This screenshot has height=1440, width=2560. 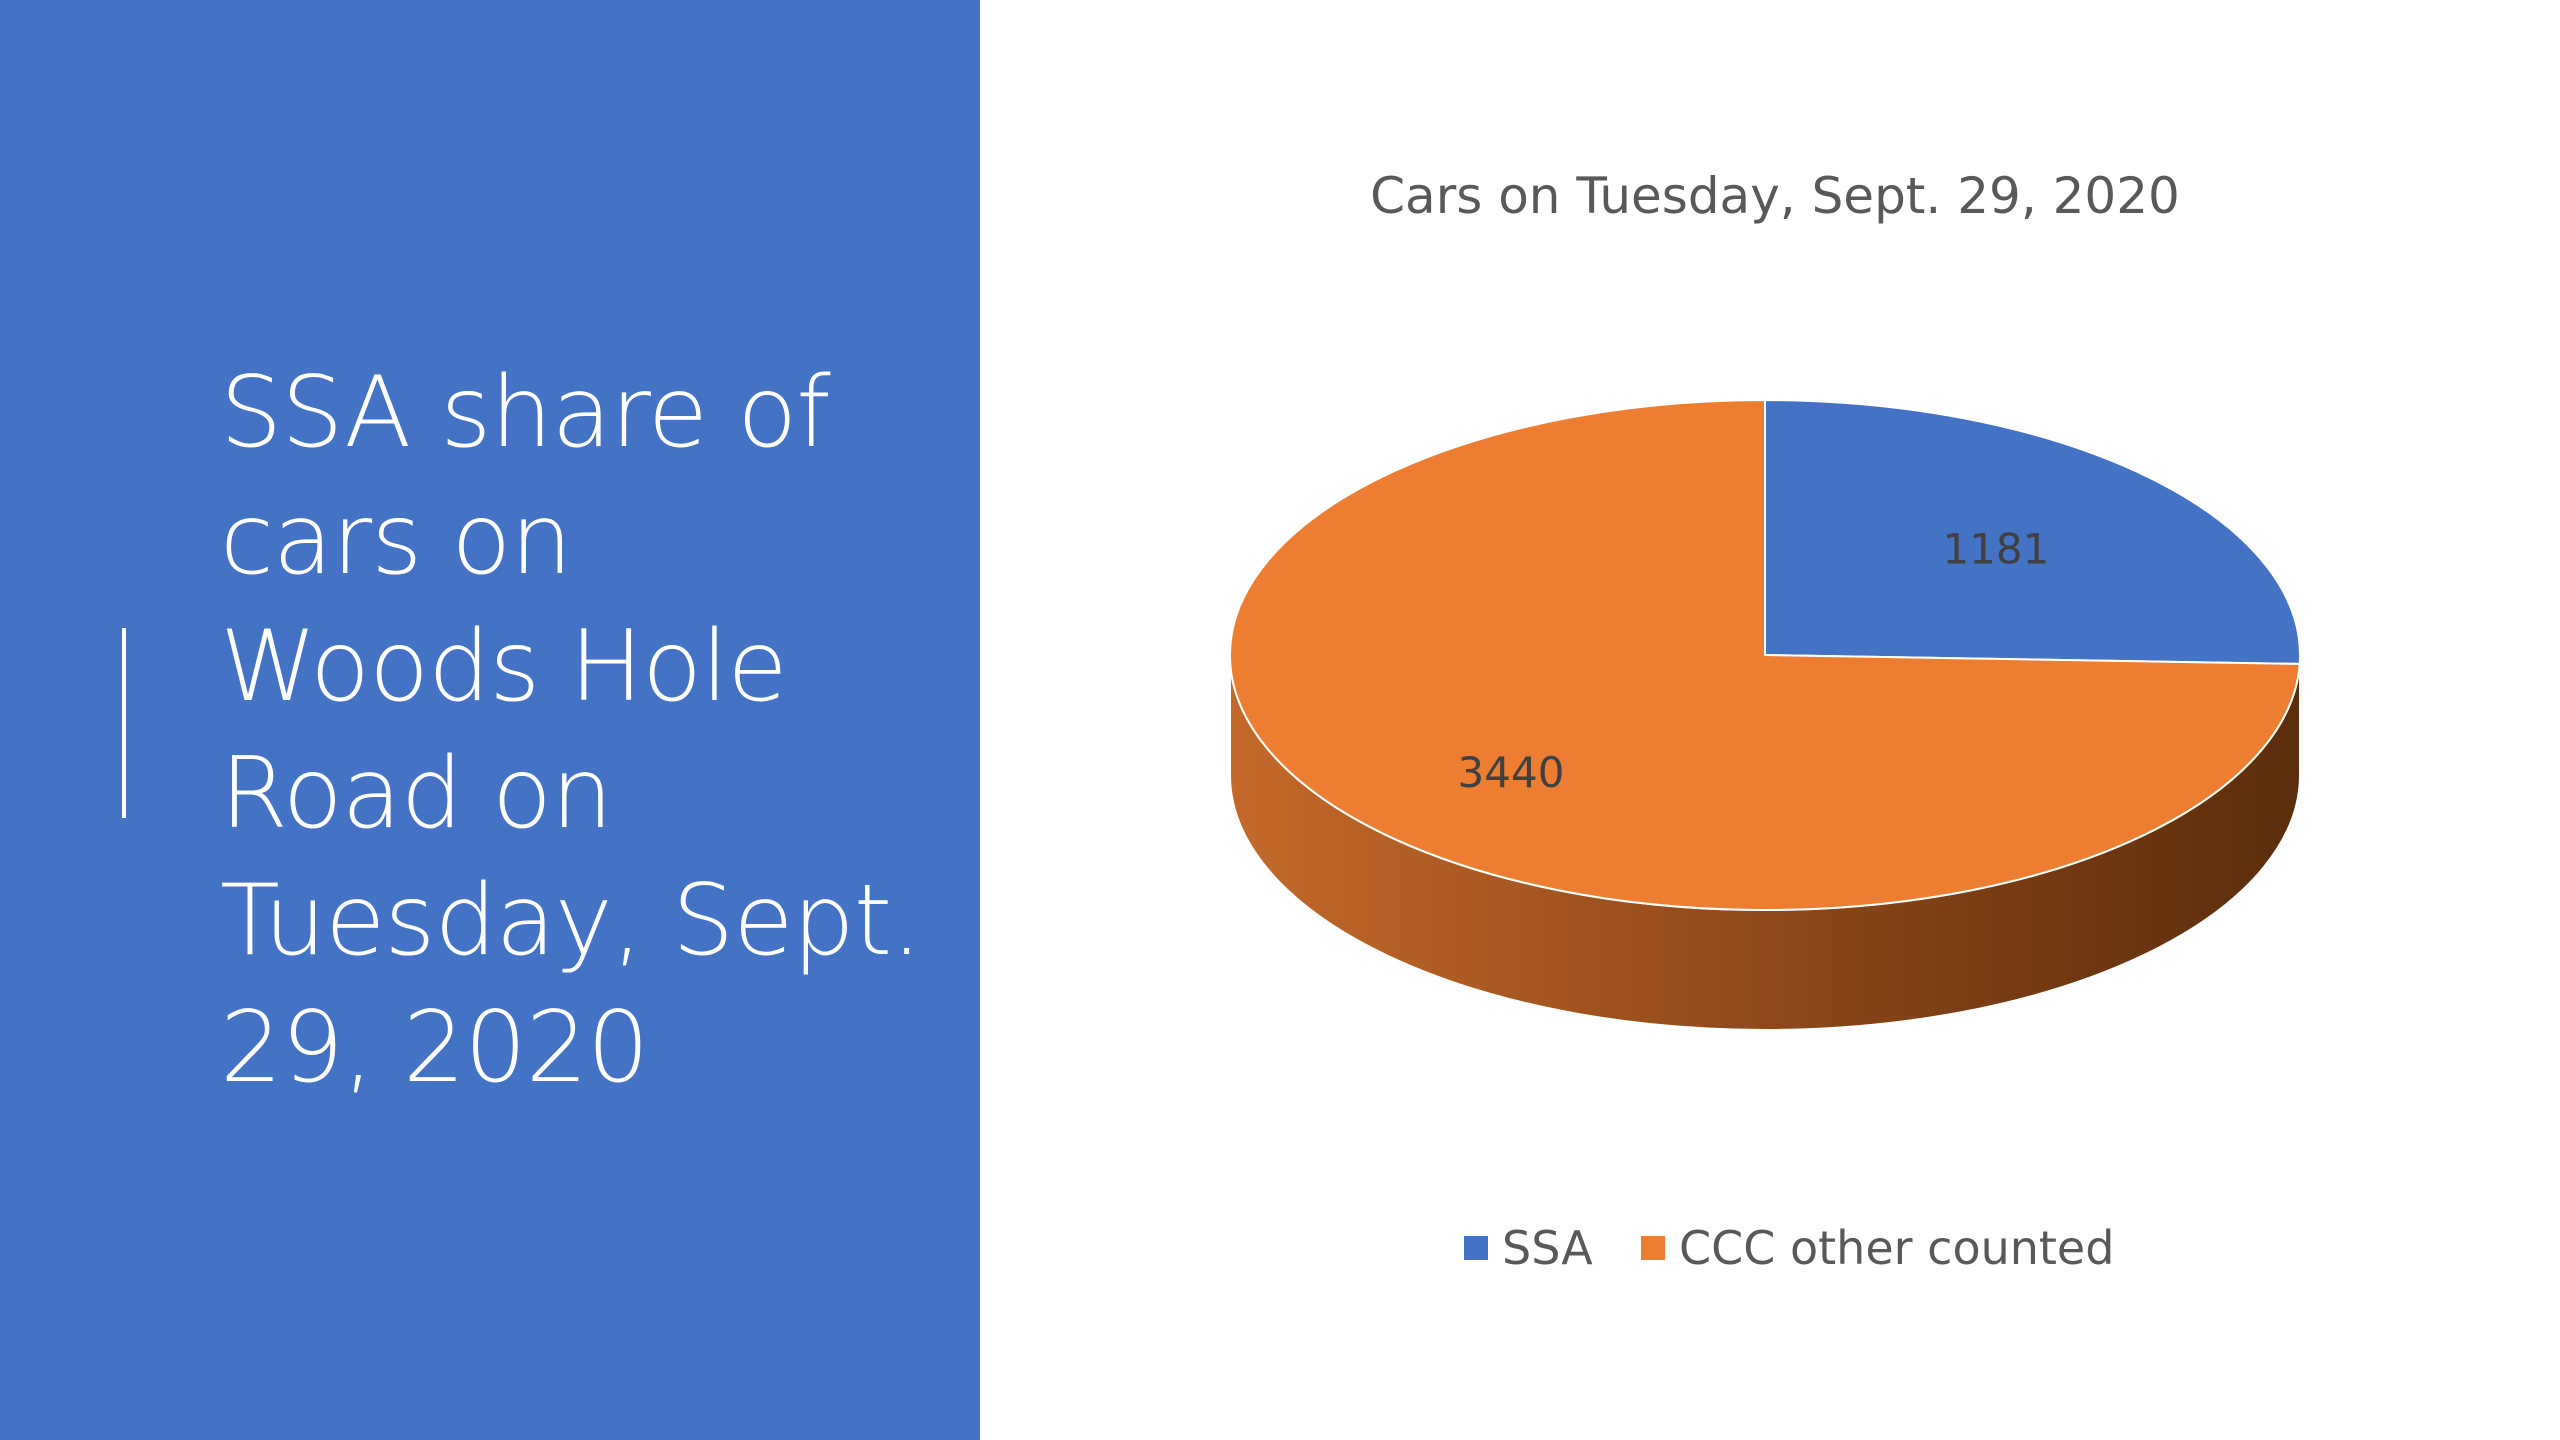 I want to click on data-label-ccc-other-counted: 3440, so click(x=1511, y=772).